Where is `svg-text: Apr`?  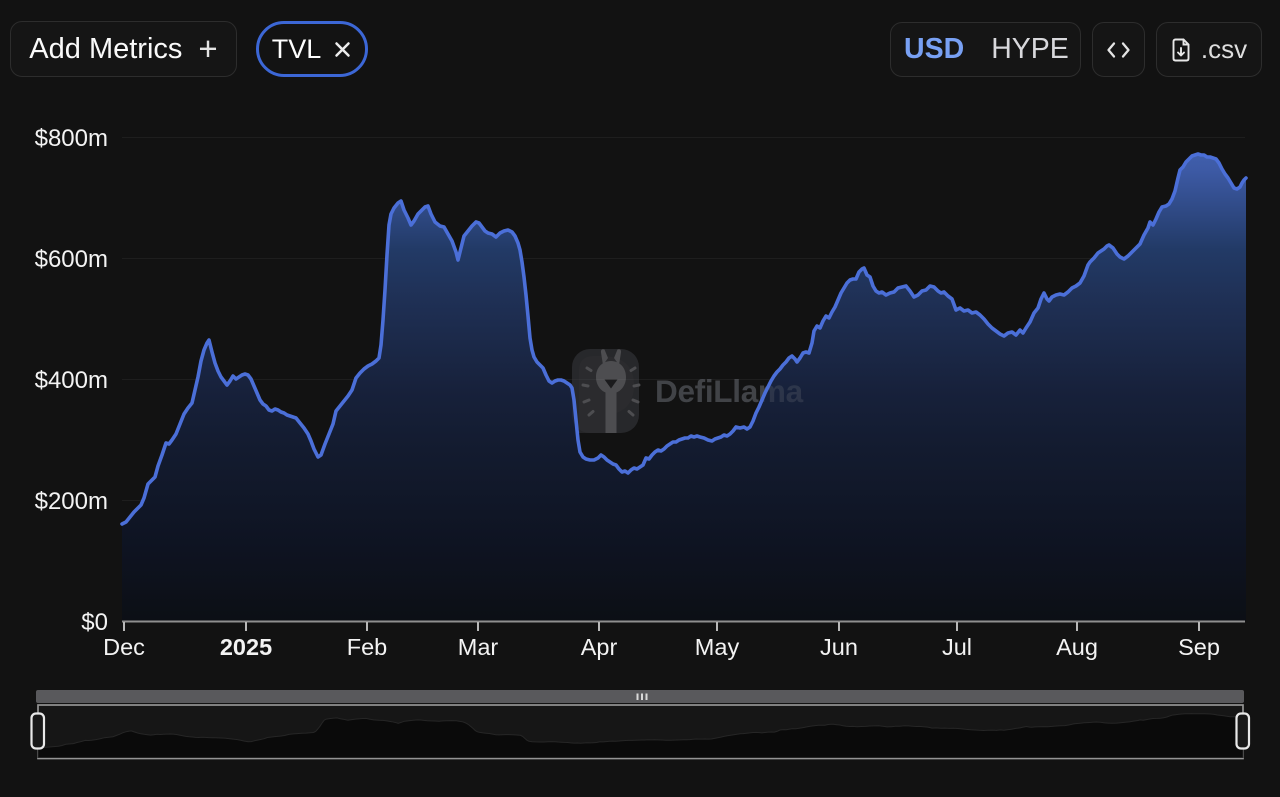 svg-text: Apr is located at coordinates (599, 647).